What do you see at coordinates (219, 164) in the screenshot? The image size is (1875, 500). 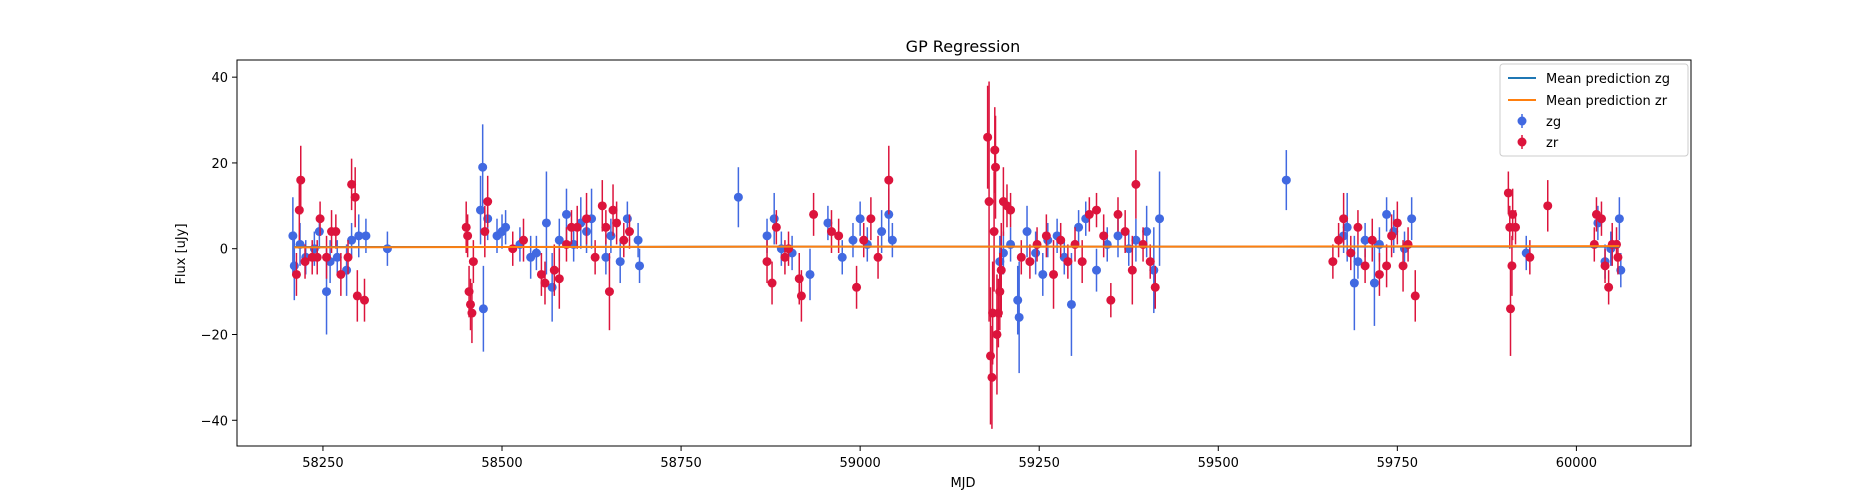 I see `y-tick-label: 20` at bounding box center [219, 164].